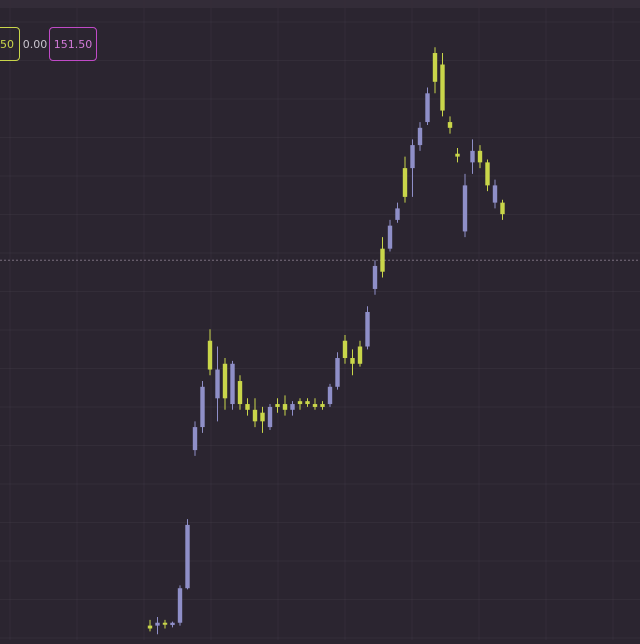  What do you see at coordinates (35, 44) in the screenshot?
I see `change-value: 0.00` at bounding box center [35, 44].